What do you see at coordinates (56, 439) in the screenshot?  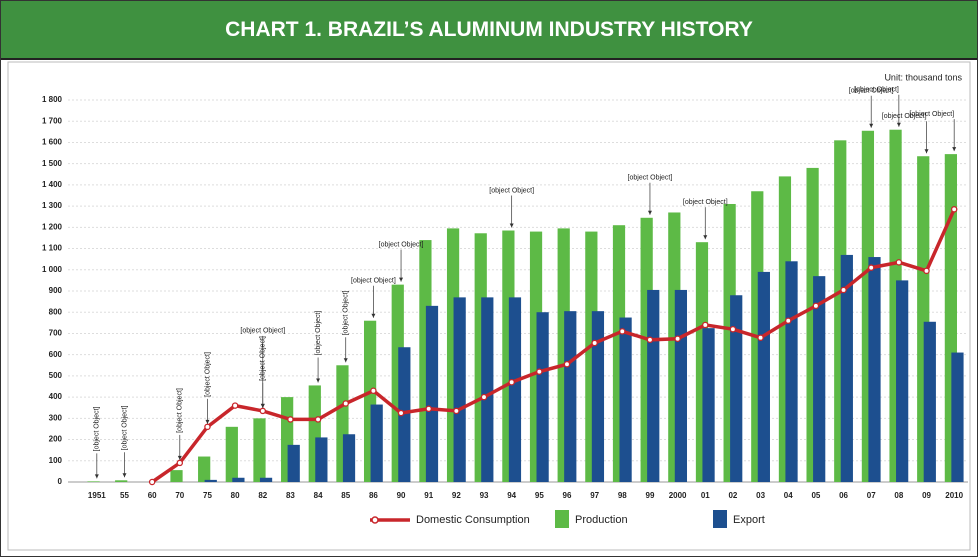 I see `y-tick-label: 200` at bounding box center [56, 439].